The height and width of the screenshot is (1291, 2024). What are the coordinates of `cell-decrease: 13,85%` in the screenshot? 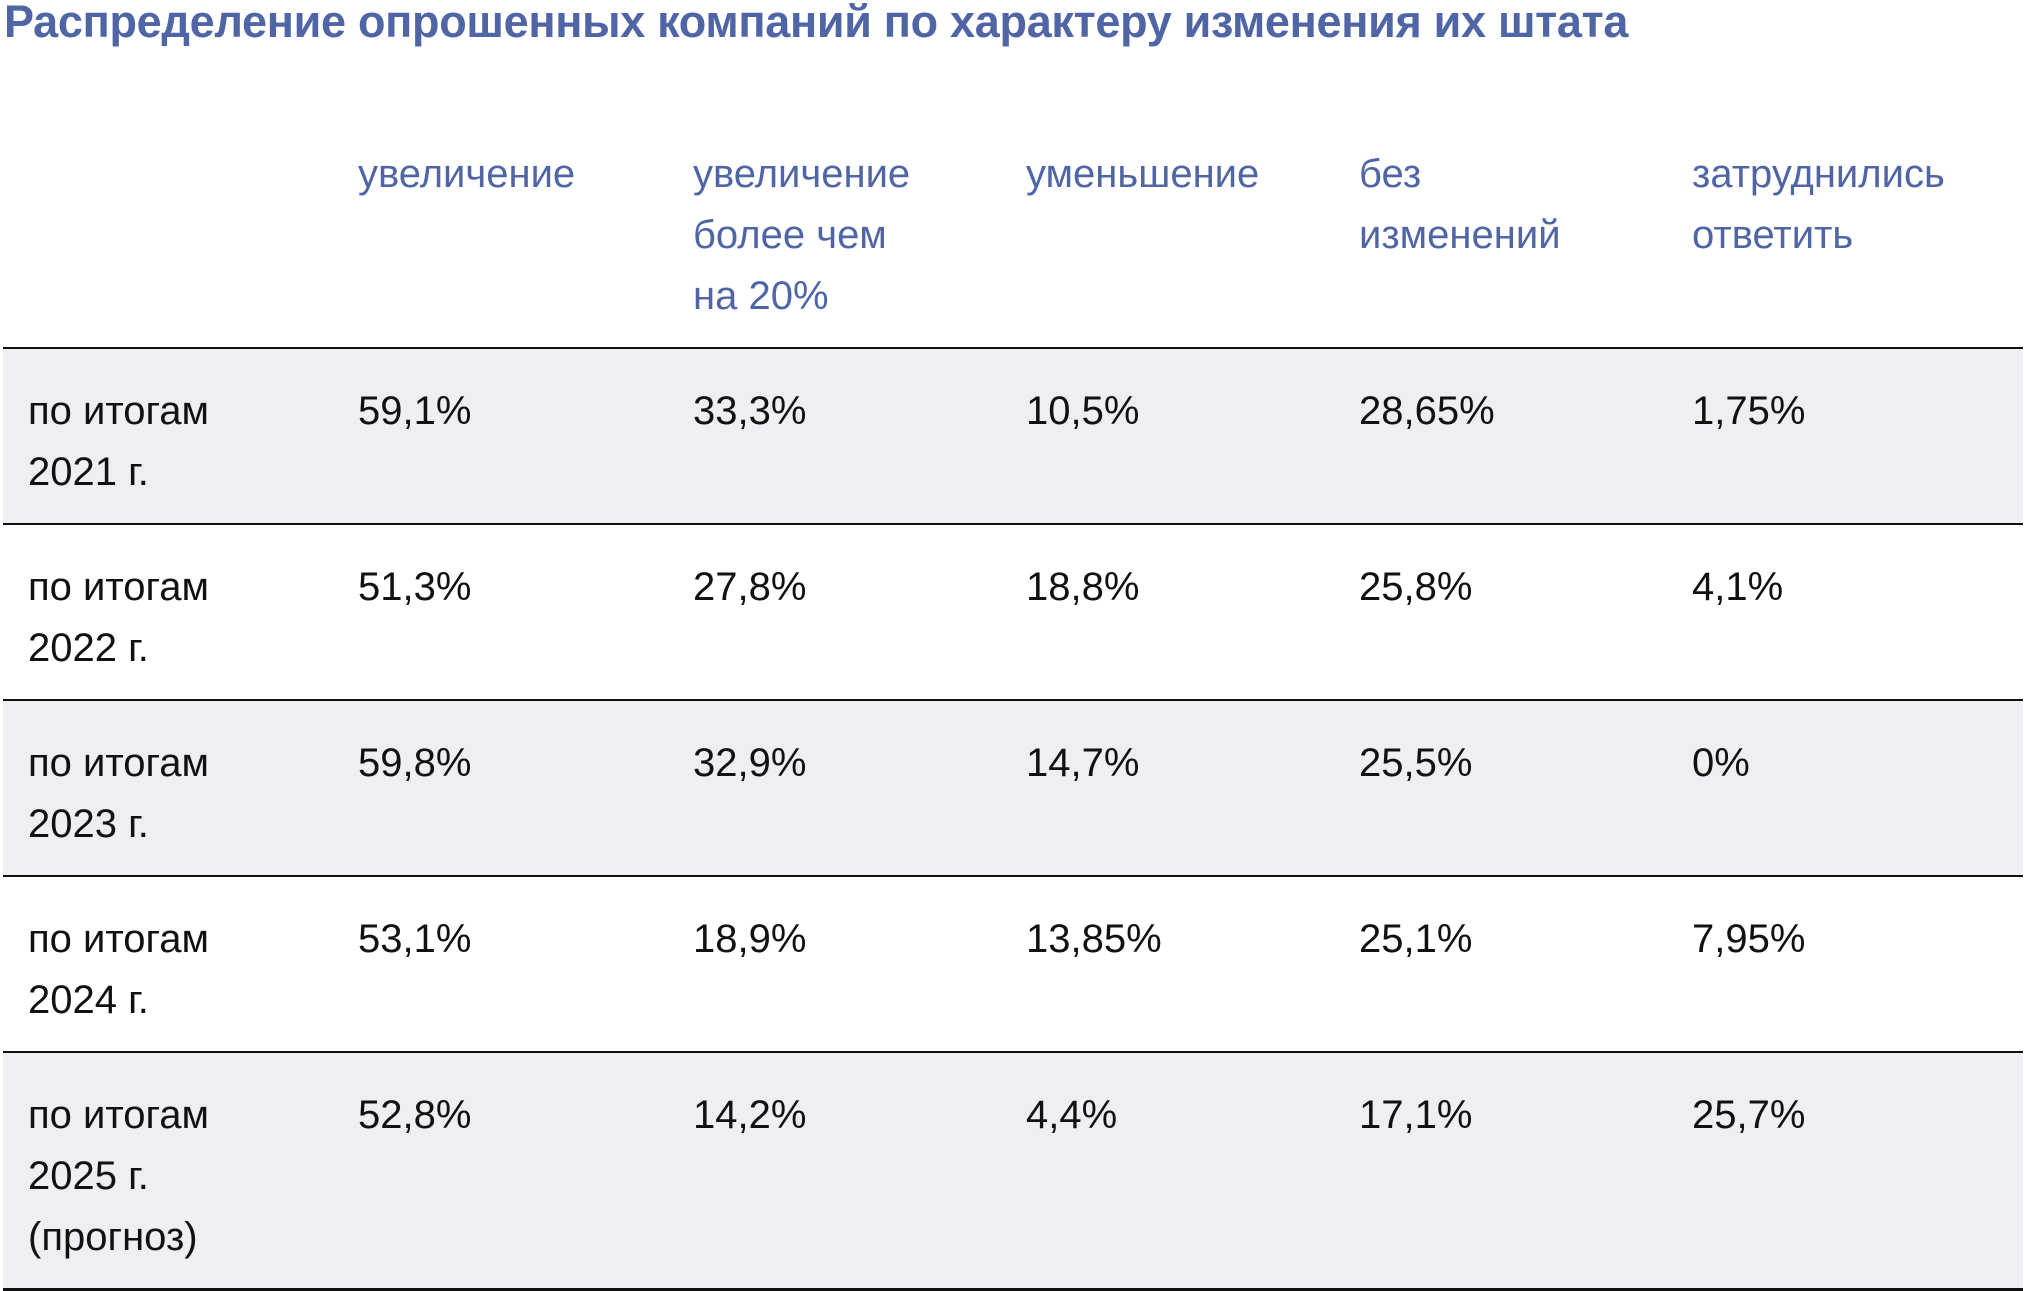 It's located at (1167, 963).